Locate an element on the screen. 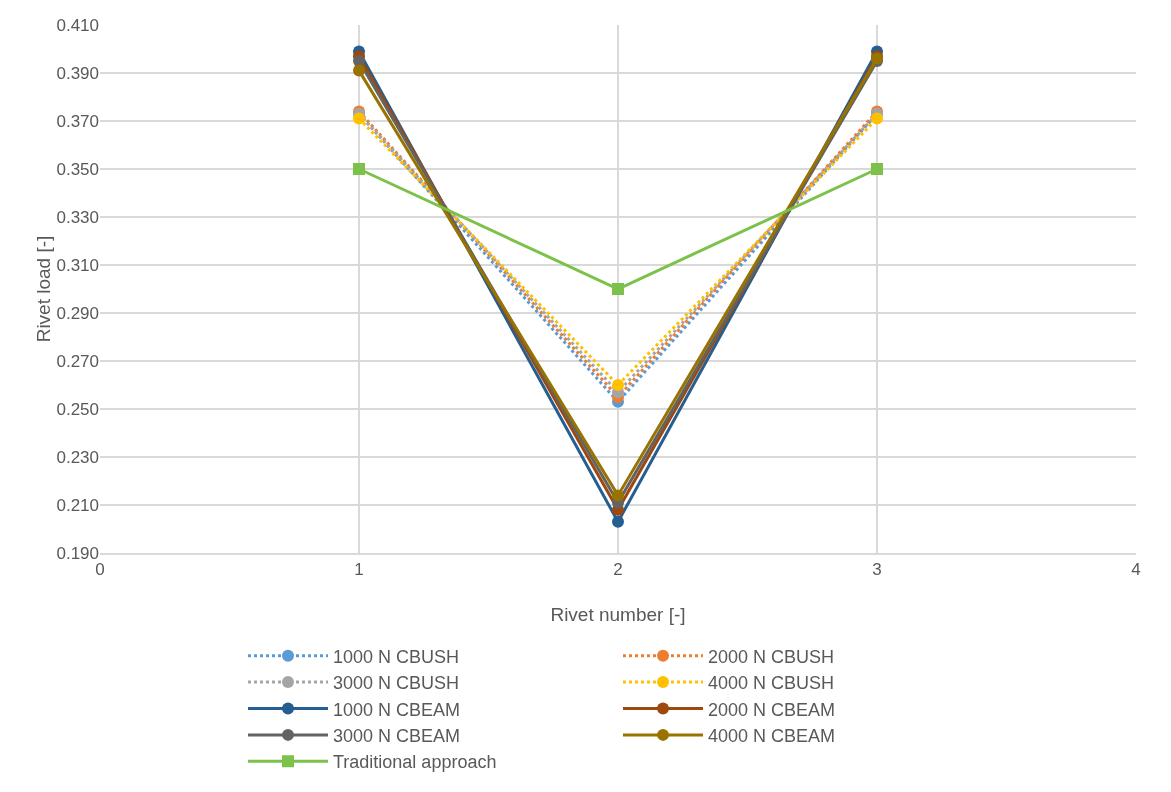 This screenshot has height=792, width=1171. legend-label: 4000 N CBUSH is located at coordinates (771, 683).